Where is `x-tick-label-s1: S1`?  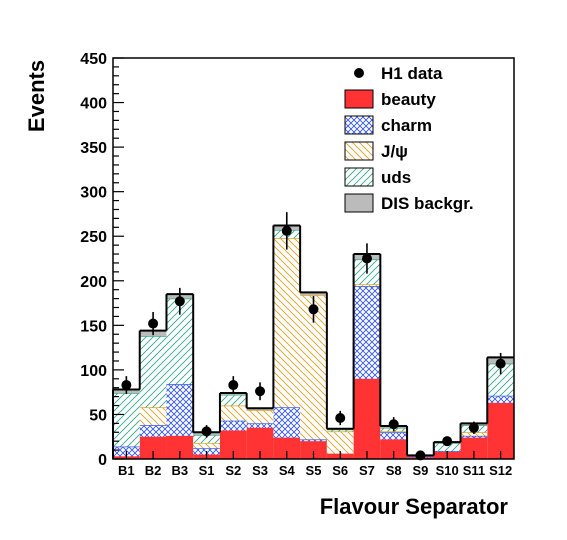
x-tick-label-s1: S1 is located at coordinates (207, 470).